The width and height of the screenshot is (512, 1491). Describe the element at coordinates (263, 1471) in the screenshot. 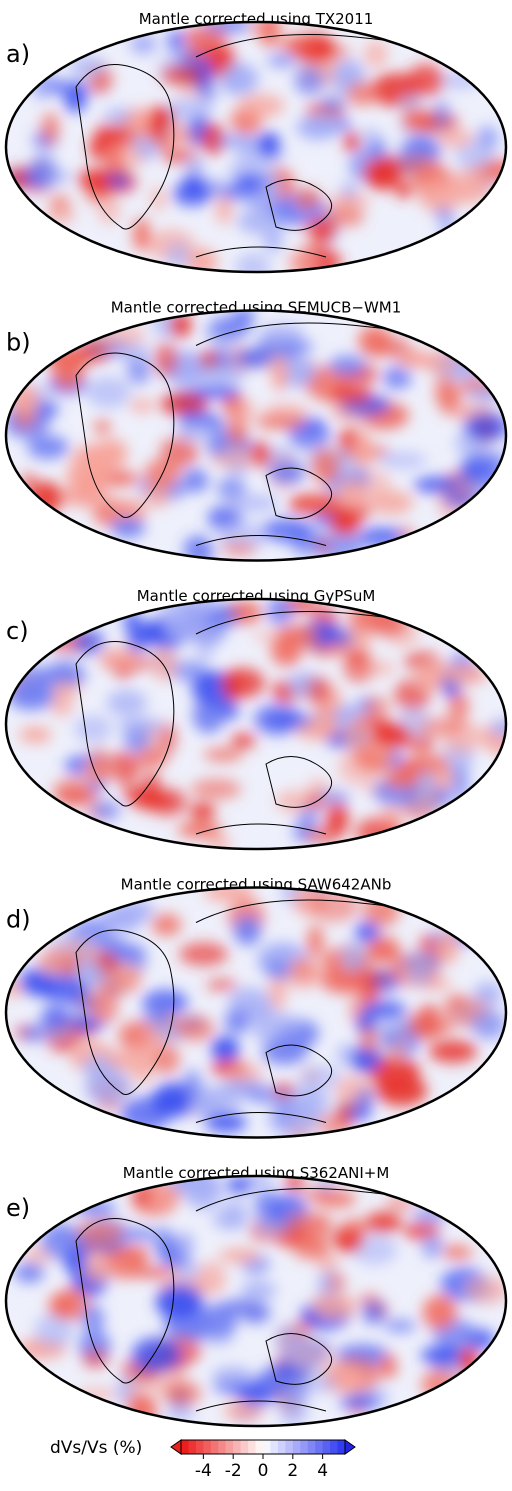

I see `colorbar-tick-label: 0` at that location.